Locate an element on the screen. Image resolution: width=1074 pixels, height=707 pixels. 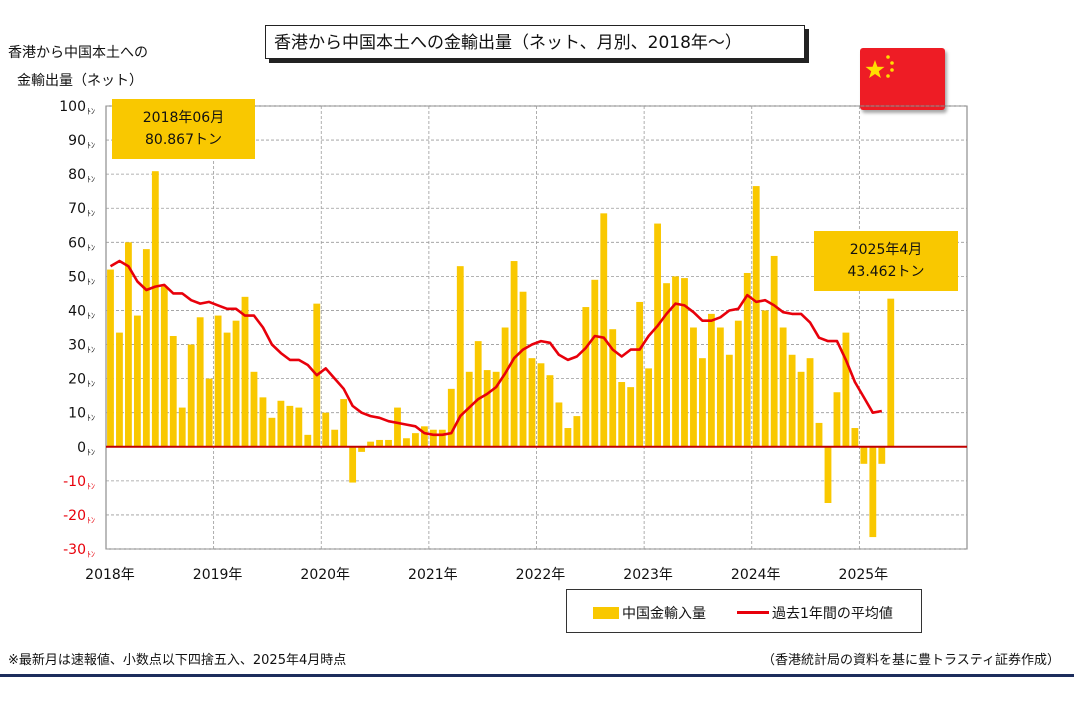
y-axis-label-line2: 金輸出量（ネット） is located at coordinates (80, 81).